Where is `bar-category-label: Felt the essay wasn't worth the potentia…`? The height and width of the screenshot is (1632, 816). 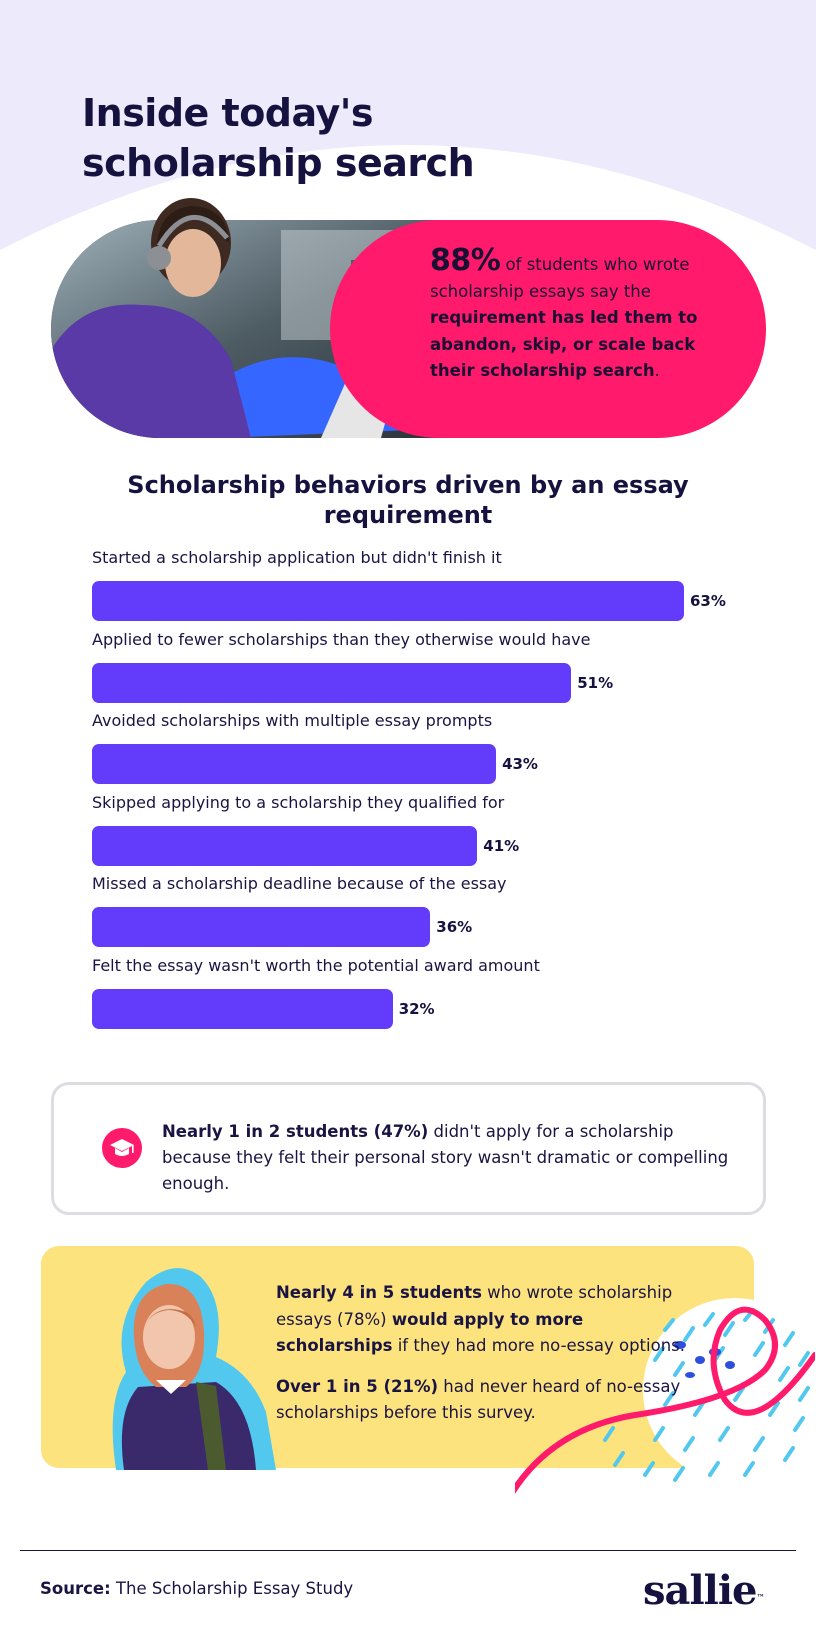
bar-category-label: Felt the essay wasn't worth the potentia… is located at coordinates (316, 965).